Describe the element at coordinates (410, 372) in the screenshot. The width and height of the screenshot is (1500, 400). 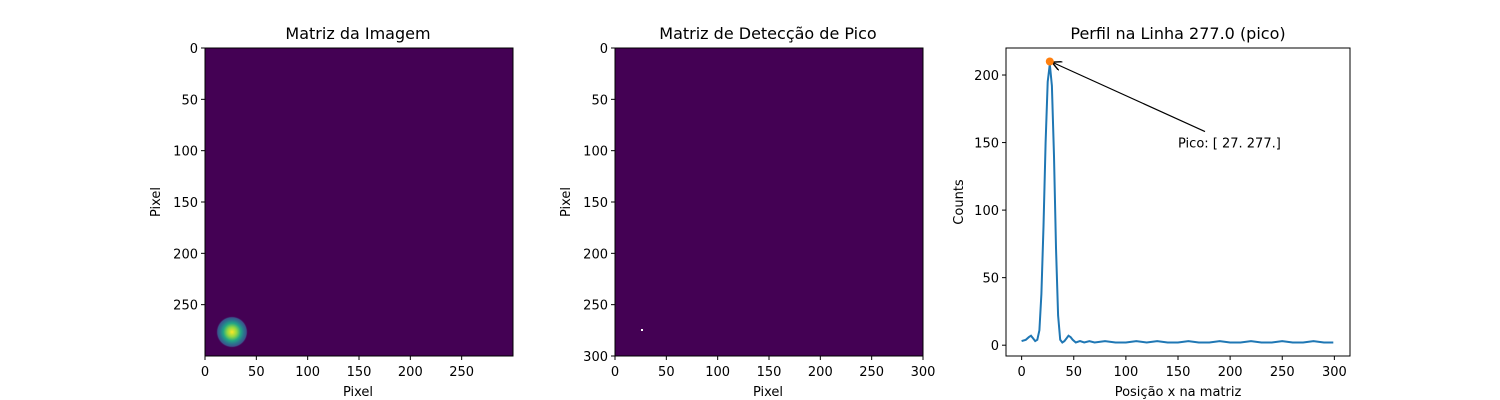
I see `left-xtick-label: 200` at that location.